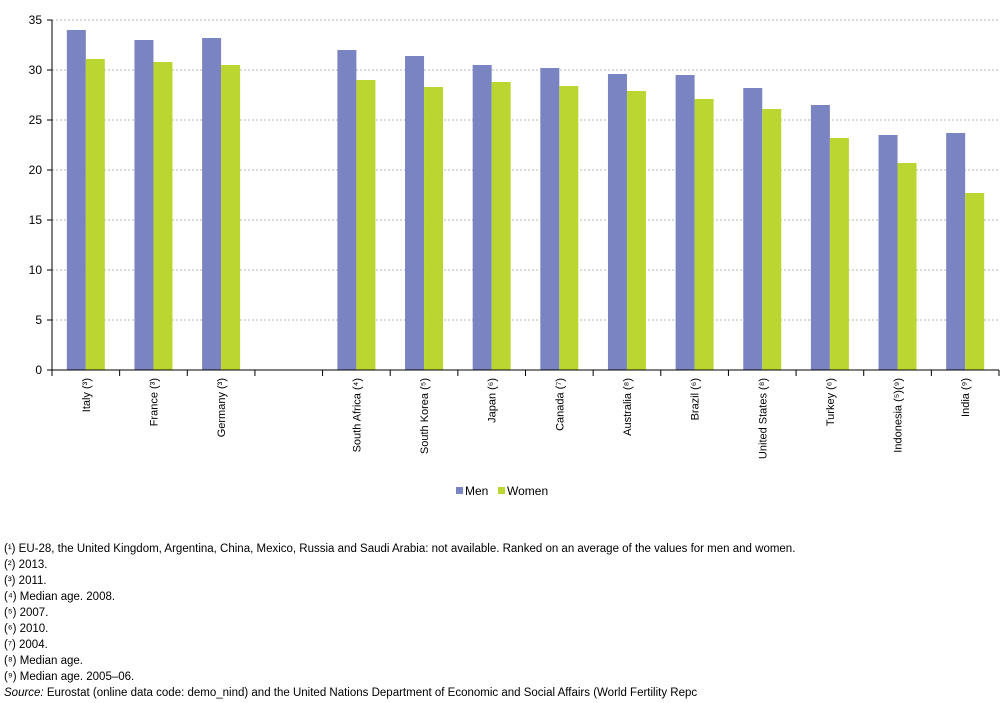 This screenshot has height=703, width=1005. Describe the element at coordinates (527, 491) in the screenshot. I see `legend-label-women: Women` at that location.